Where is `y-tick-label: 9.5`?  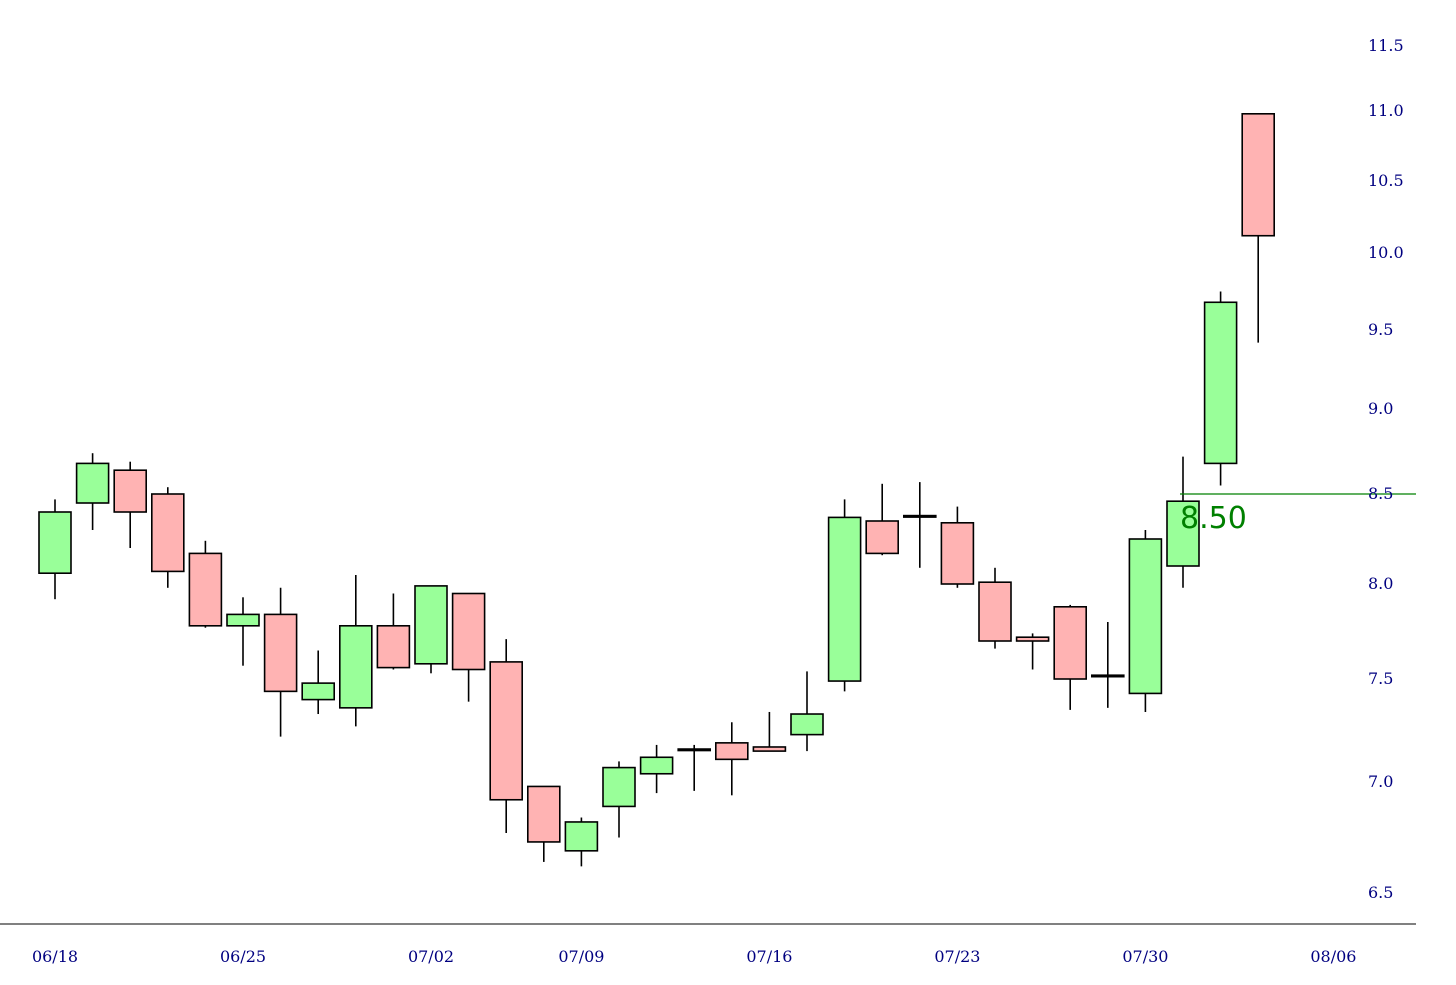 y-tick-label: 9.5 is located at coordinates (1380, 329).